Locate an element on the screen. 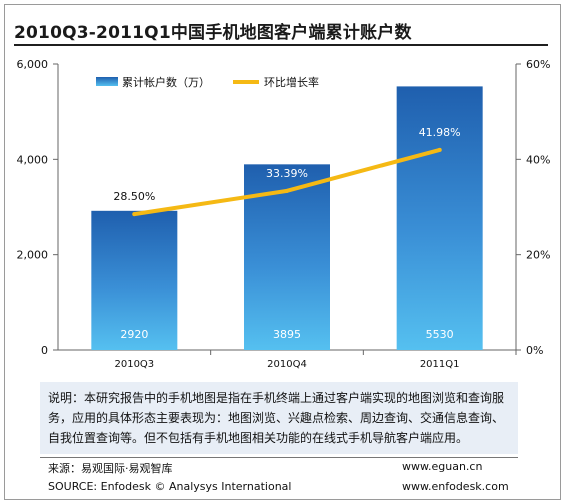  bar-value-label: 3895 is located at coordinates (287, 334).